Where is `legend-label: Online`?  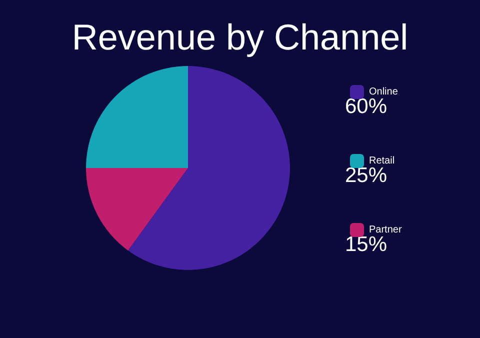
legend-label: Online is located at coordinates (383, 92).